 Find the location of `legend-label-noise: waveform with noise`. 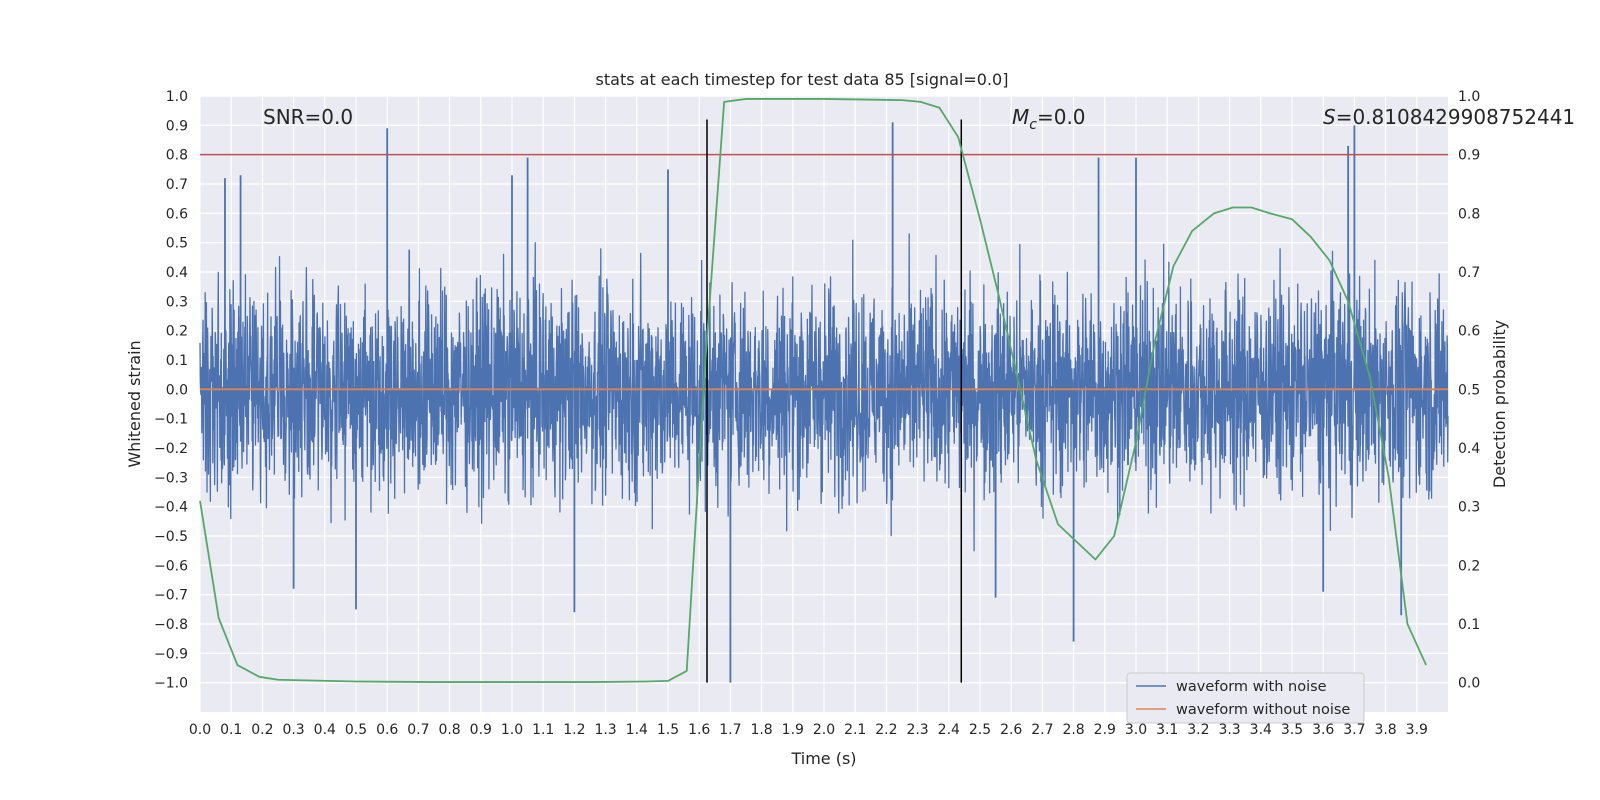

legend-label-noise: waveform with noise is located at coordinates (1251, 687).